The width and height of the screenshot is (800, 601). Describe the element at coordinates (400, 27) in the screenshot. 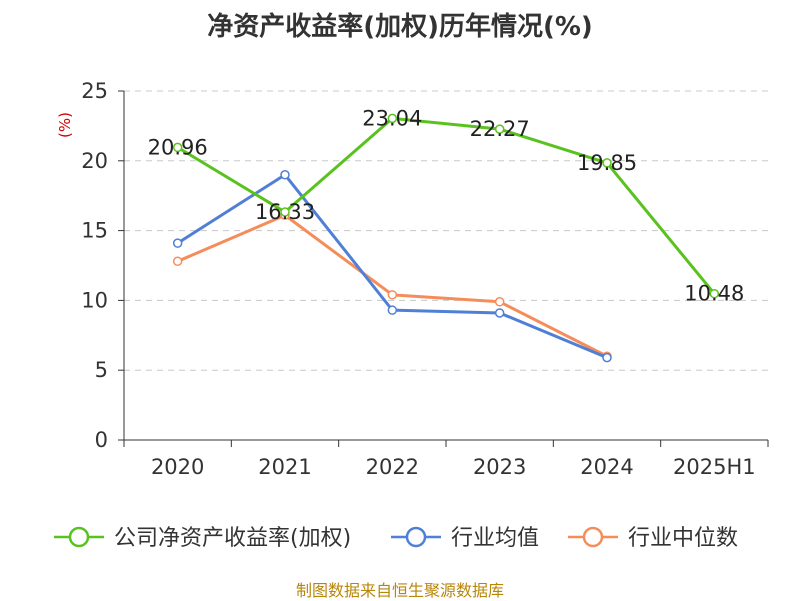

I see `chart-title: 净资产收益率(加权)历年情况(%)` at that location.